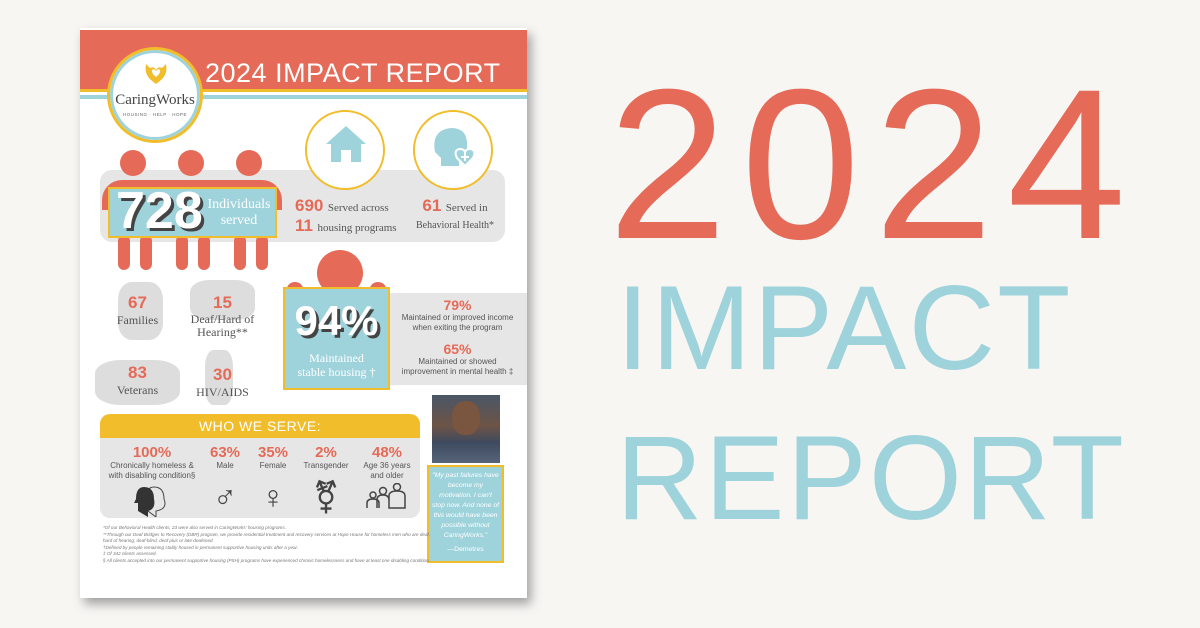 The height and width of the screenshot is (628, 1200). Describe the element at coordinates (346, 216) in the screenshot. I see `housing-stat: 690 Served across 11 housing programs` at that location.